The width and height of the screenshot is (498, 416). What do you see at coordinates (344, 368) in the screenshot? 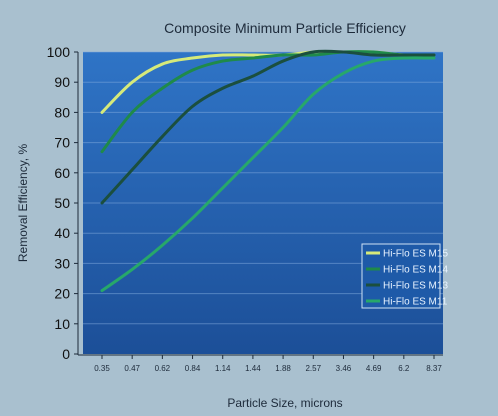
I see `x-tick-label-8: 3.46` at bounding box center [344, 368].